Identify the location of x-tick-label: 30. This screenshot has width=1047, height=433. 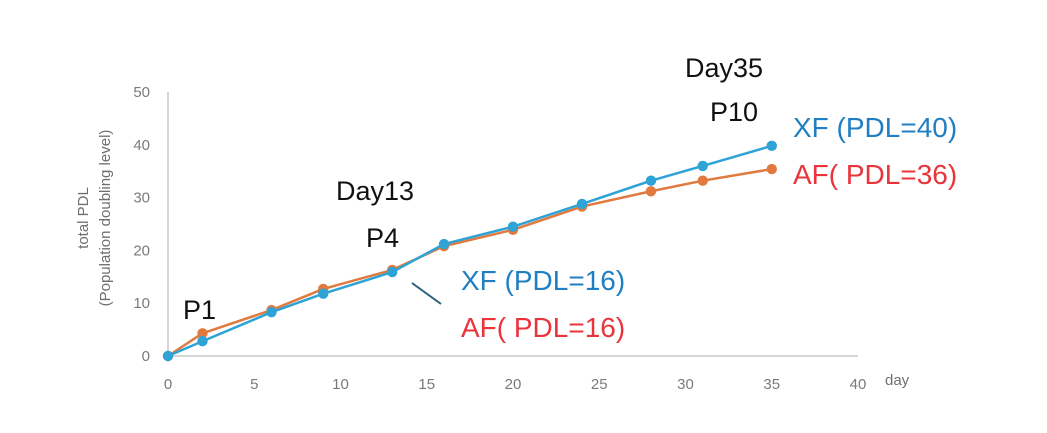
(685, 384).